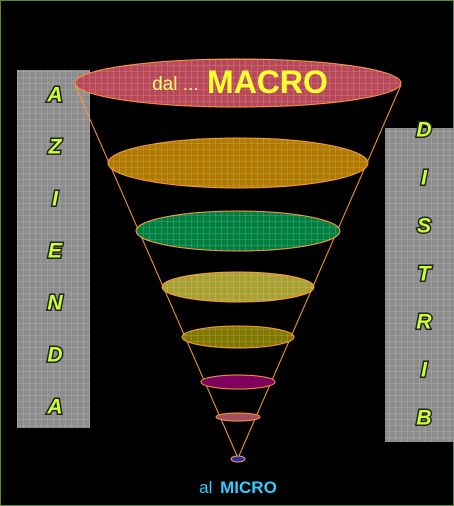 The width and height of the screenshot is (454, 506). What do you see at coordinates (425, 274) in the screenshot?
I see `panel-letter: T` at bounding box center [425, 274].